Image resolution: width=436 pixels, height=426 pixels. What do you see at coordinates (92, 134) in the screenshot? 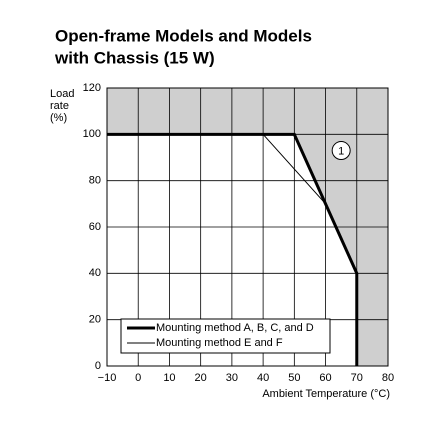
I see `y-tick-label: 100` at bounding box center [92, 134].